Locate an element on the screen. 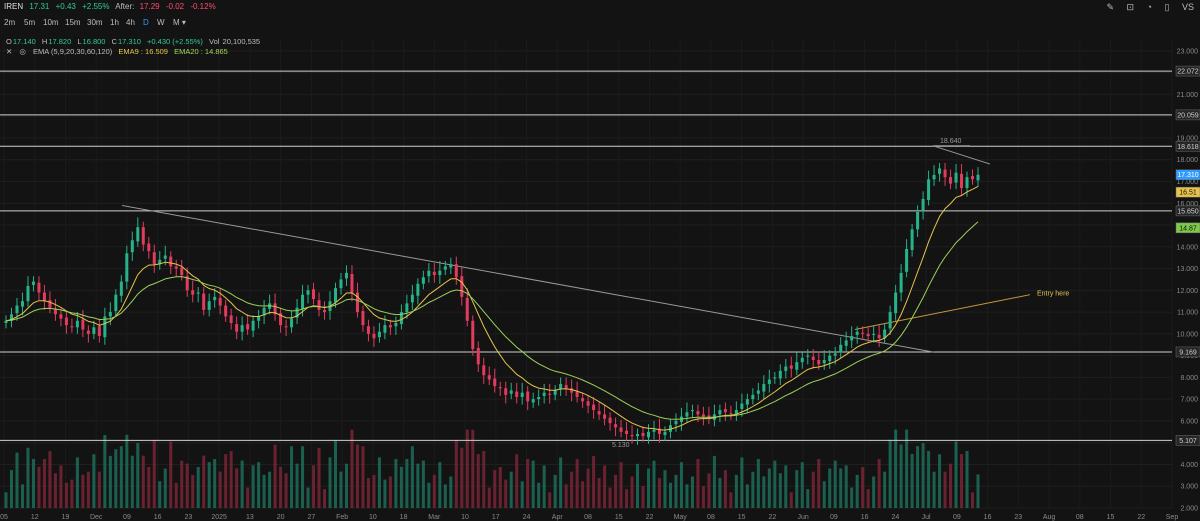 The width and height of the screenshot is (1200, 521). alert-icon: ◔ is located at coordinates (1149, 7).